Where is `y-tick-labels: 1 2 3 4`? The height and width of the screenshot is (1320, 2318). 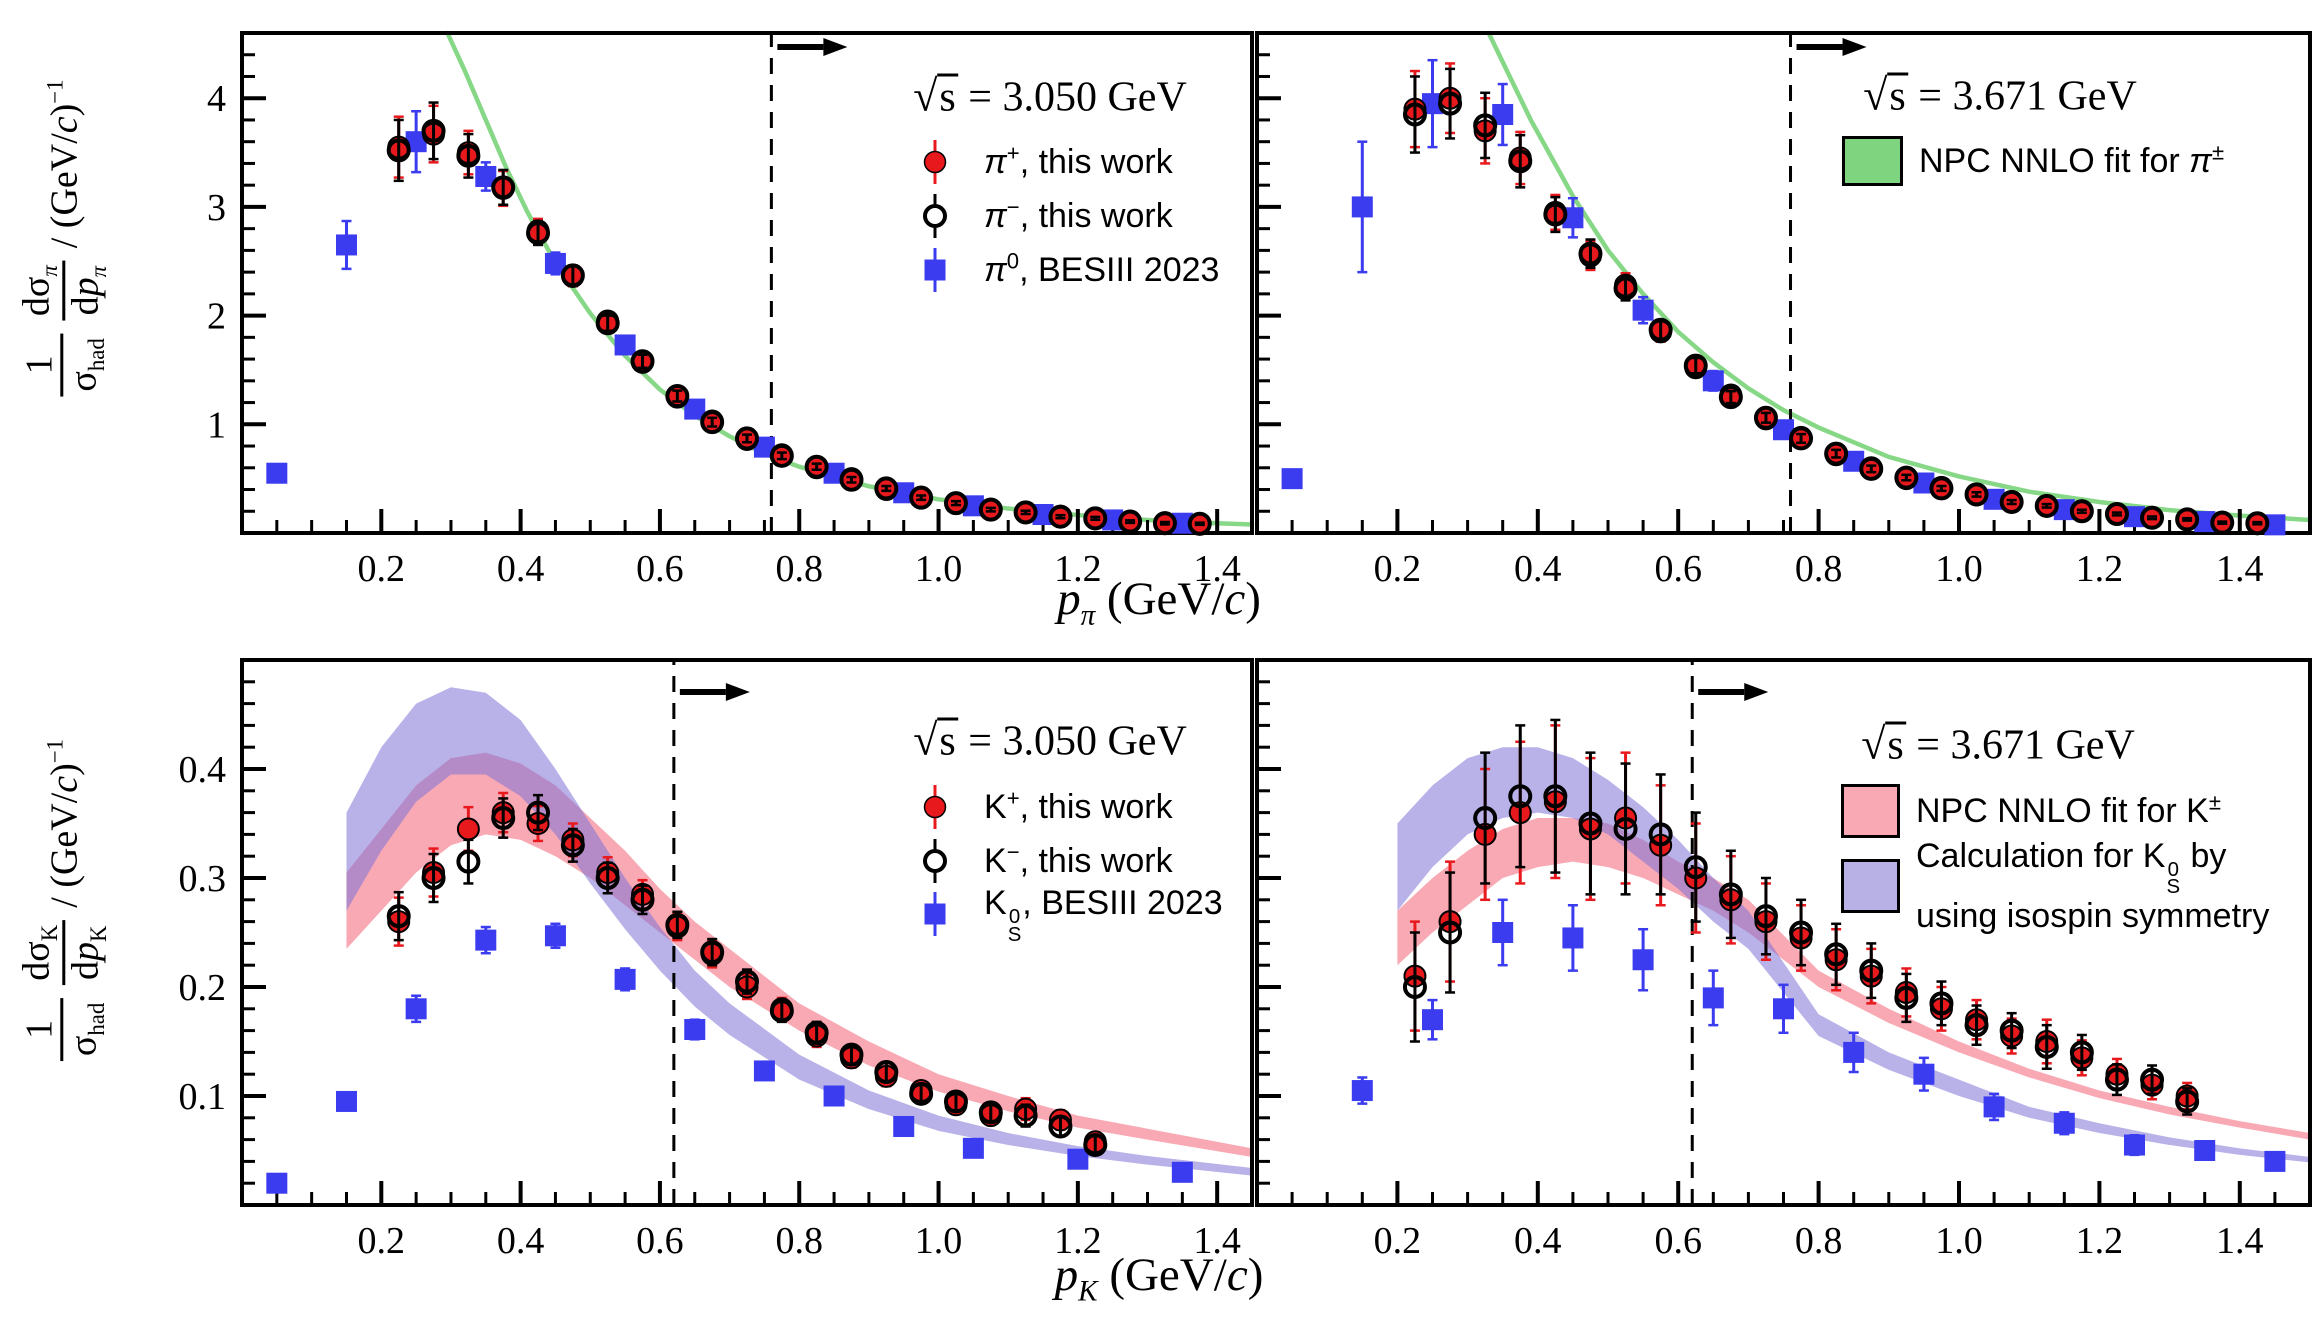 y-tick-labels: 1 2 3 4 is located at coordinates (216, 262).